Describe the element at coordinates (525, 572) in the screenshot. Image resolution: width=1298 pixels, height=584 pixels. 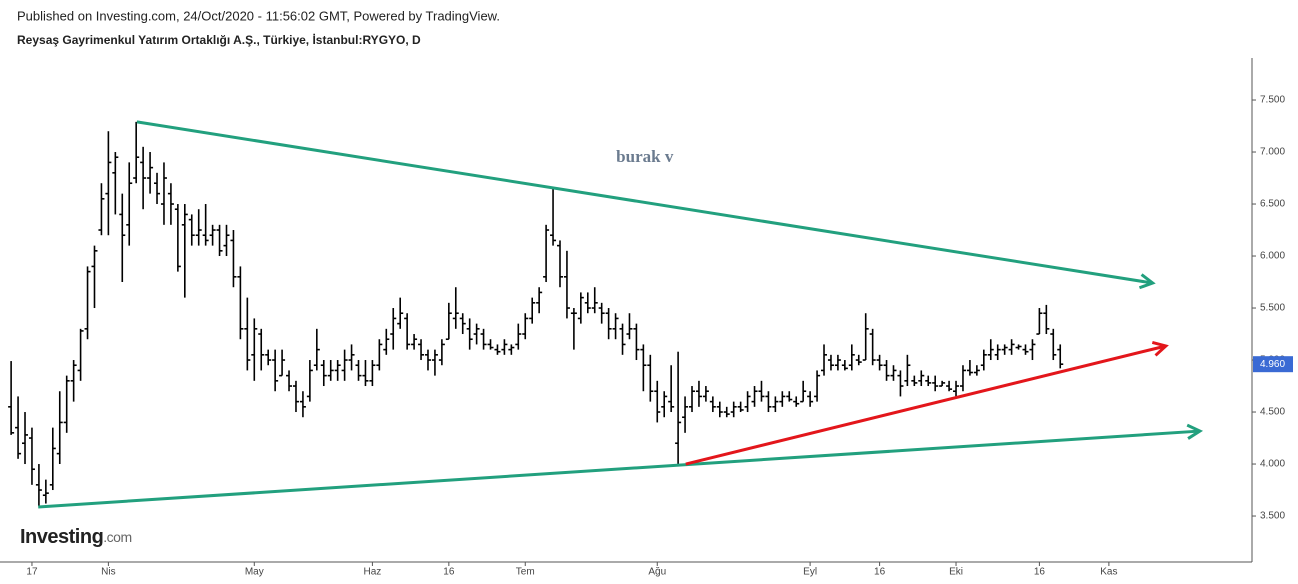
I see `x-tick-label: Tem` at that location.